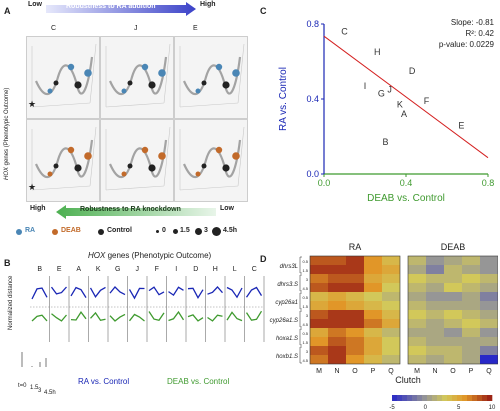 The height and width of the screenshot is (411, 500). What do you see at coordinates (307, 279) in the screenshot?
I see `time-label: 3` at bounding box center [307, 279].